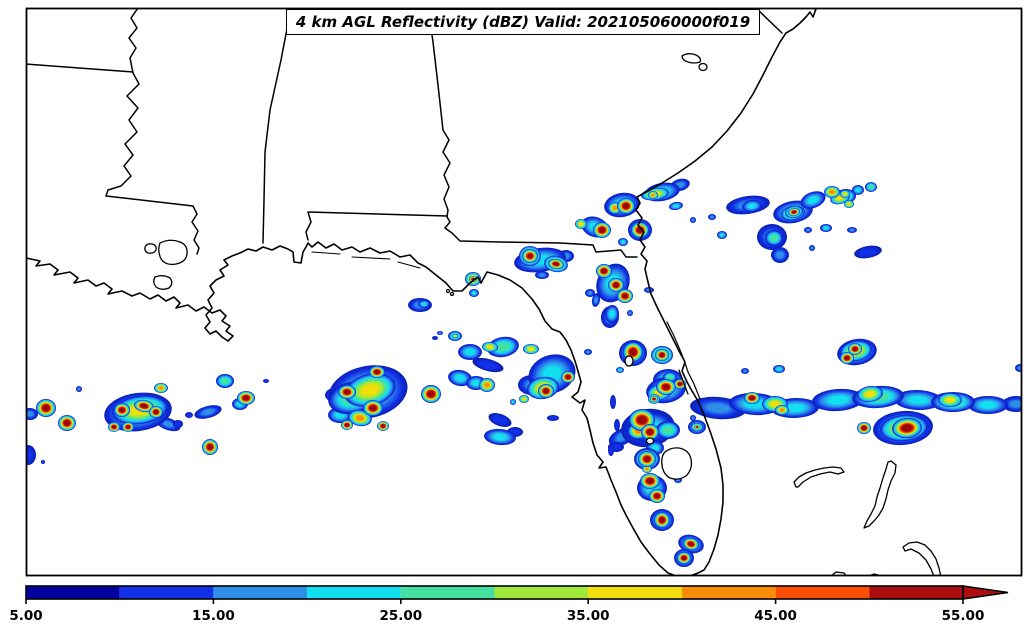  What do you see at coordinates (213, 616) in the screenshot?
I see `colorbar-tick-label: 15.00` at bounding box center [213, 616].